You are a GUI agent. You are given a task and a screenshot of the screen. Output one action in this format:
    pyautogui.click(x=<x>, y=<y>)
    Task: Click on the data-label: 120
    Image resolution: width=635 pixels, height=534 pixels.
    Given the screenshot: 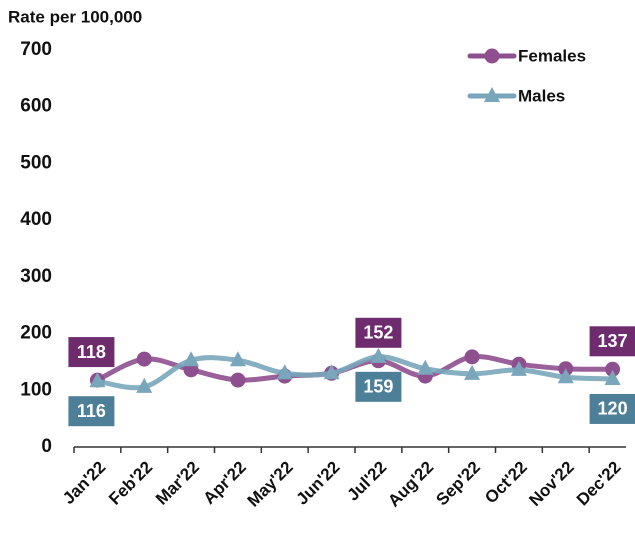 What is the action you would take?
    pyautogui.click(x=613, y=409)
    